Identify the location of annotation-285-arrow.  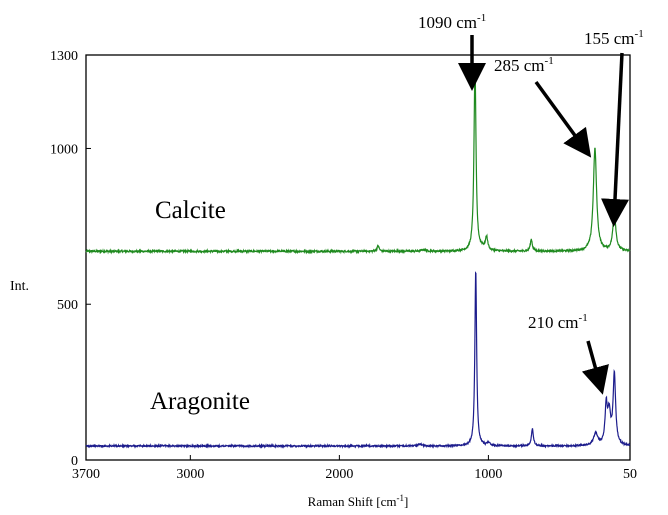
(561, 117).